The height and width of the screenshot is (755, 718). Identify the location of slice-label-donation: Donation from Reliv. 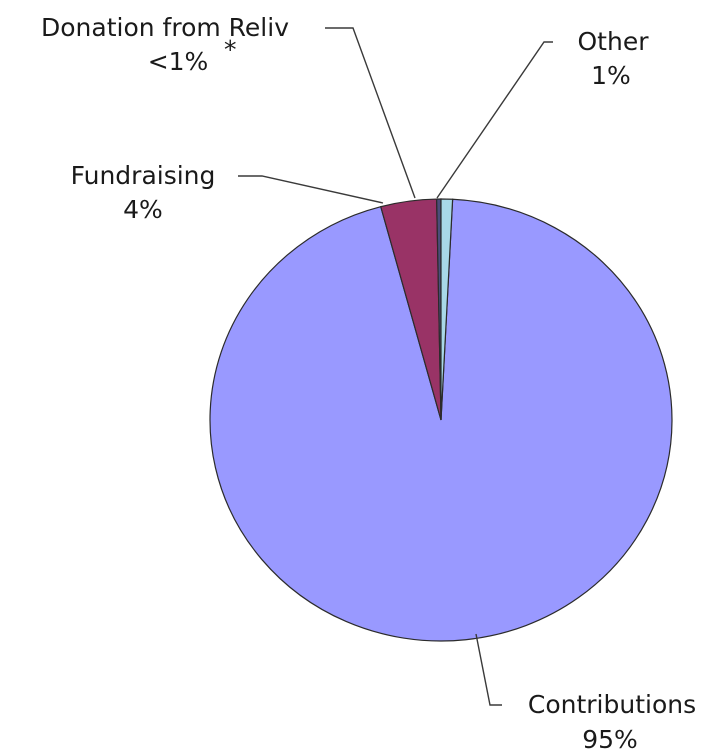
(165, 27).